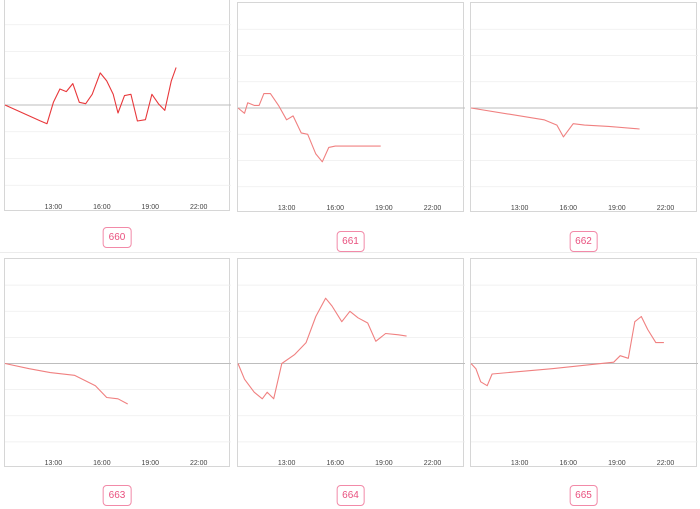  I want to click on line-chart-660: 13:00 16:00 19:00 22:00, so click(117, 117).